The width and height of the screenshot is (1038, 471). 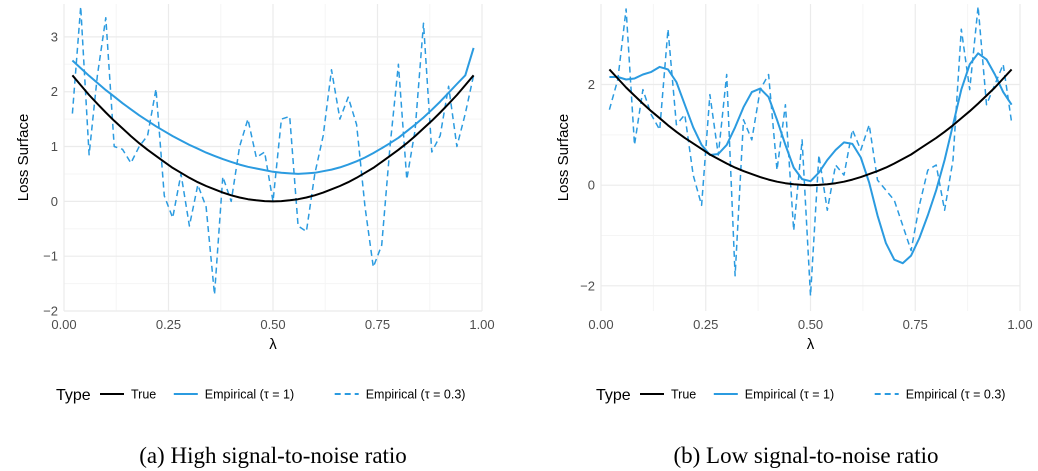 What do you see at coordinates (54, 36) in the screenshot?
I see `y-tick-label: 3` at bounding box center [54, 36].